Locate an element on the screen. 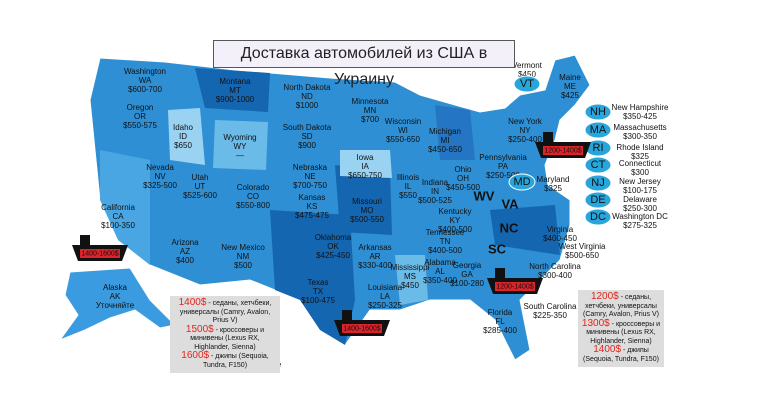 This screenshot has height=409, width=760. legend-price: 1300$ is located at coordinates (595, 323).